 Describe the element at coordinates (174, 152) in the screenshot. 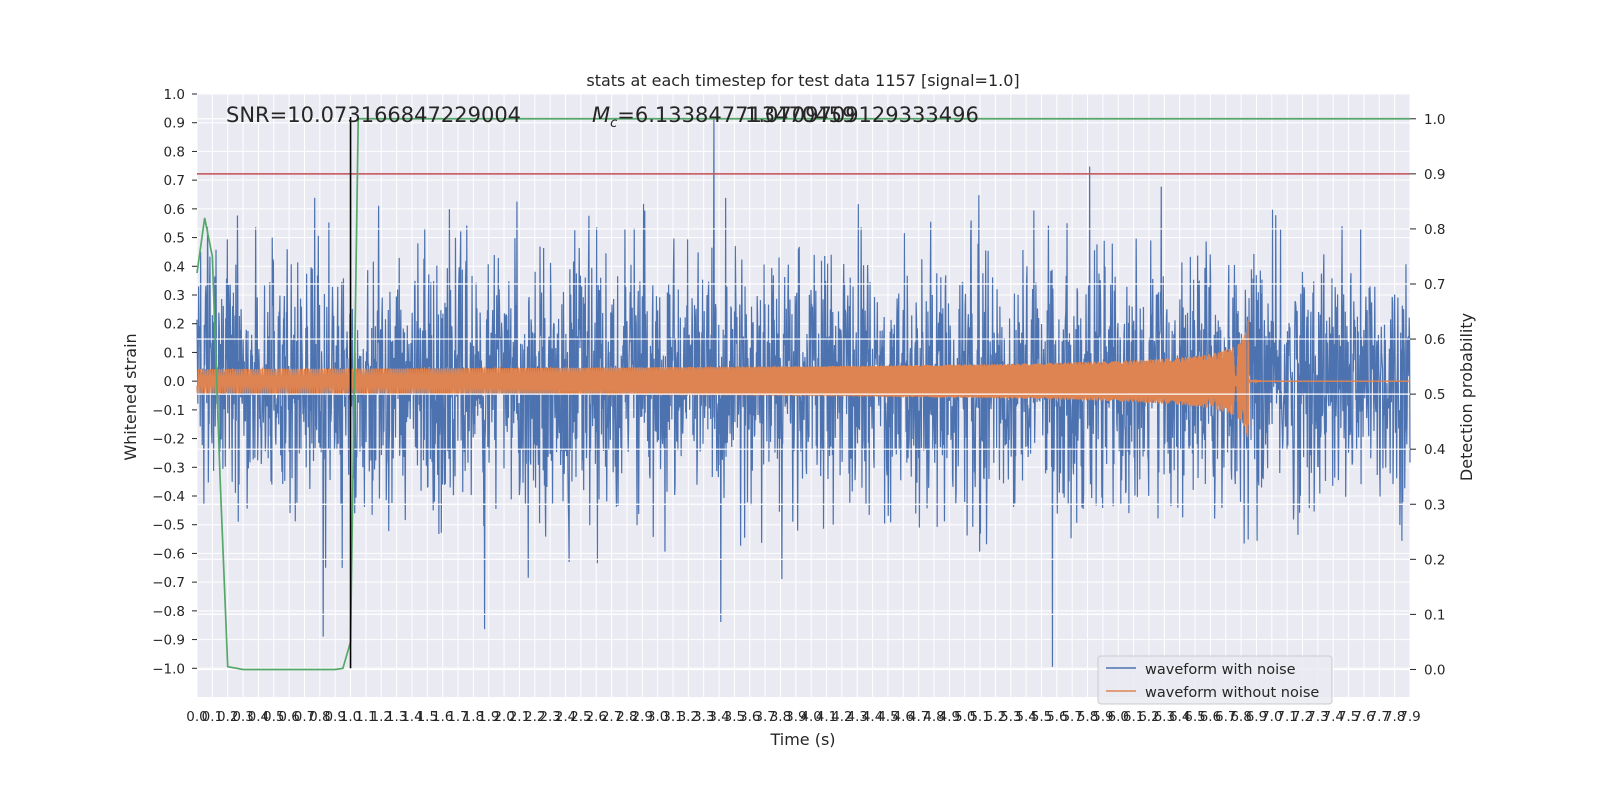

I see `y-tick-label: 0.8` at that location.